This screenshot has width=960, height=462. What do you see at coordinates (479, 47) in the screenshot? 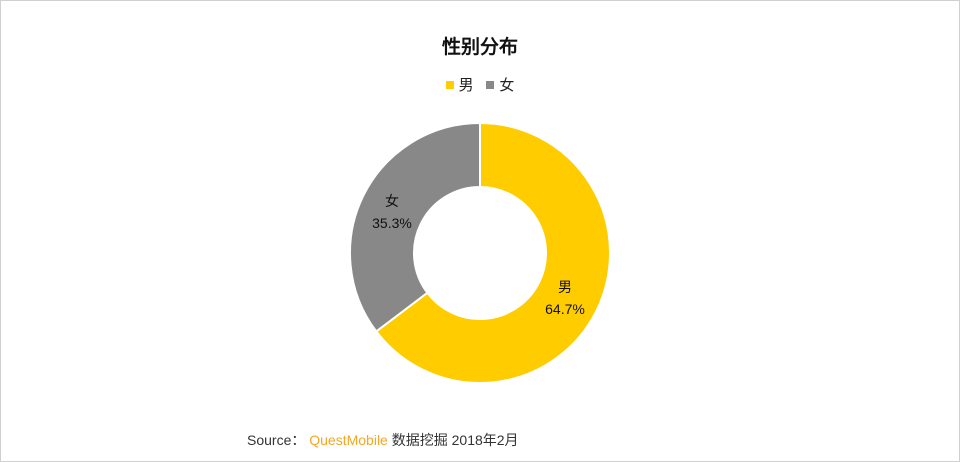
I see `chart-title: 性别分布` at bounding box center [479, 47].